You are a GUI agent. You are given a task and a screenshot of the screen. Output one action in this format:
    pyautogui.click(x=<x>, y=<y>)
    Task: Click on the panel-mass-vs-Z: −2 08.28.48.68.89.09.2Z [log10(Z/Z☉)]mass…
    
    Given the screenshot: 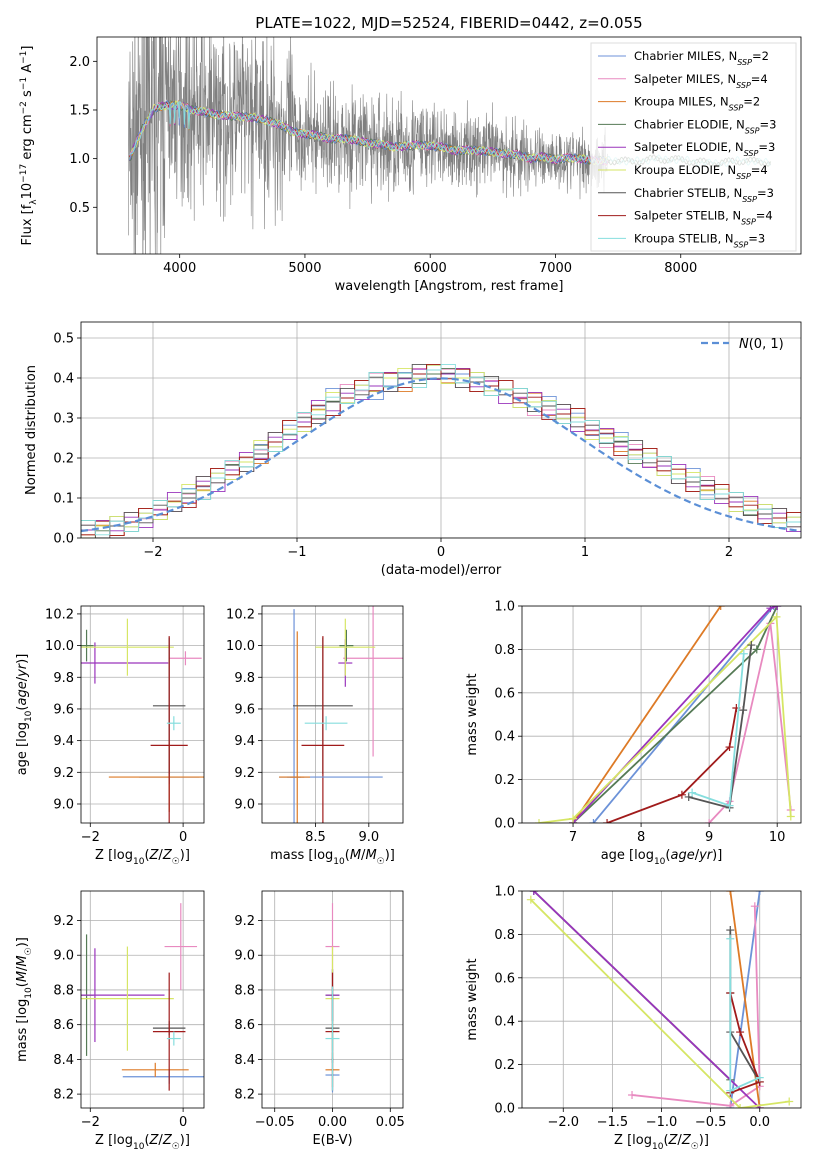 What is the action you would take?
    pyautogui.click(x=110, y=1021)
    